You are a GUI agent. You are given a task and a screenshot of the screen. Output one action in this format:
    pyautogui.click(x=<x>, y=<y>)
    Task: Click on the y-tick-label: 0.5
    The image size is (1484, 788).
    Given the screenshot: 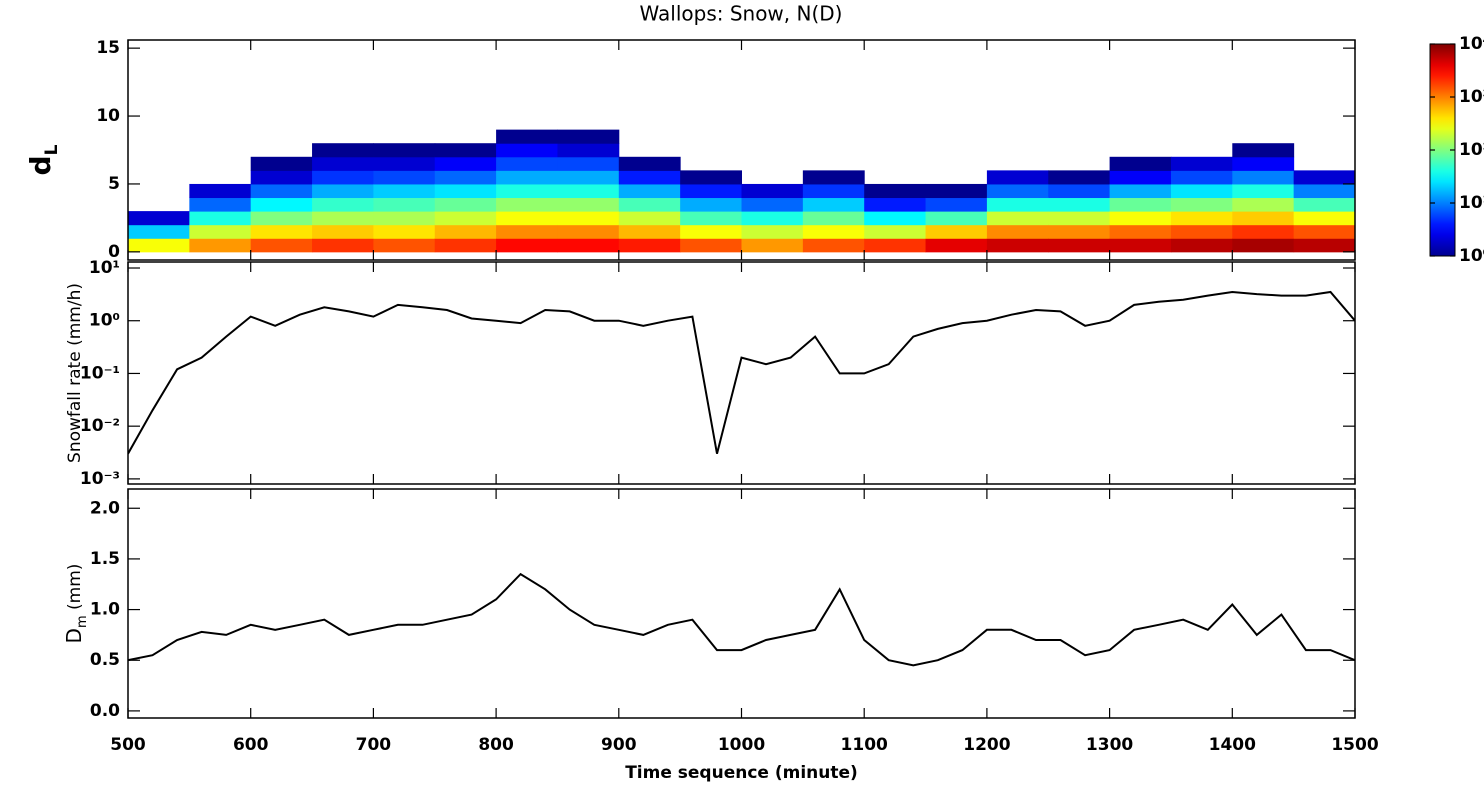 What is the action you would take?
    pyautogui.click(x=105, y=660)
    